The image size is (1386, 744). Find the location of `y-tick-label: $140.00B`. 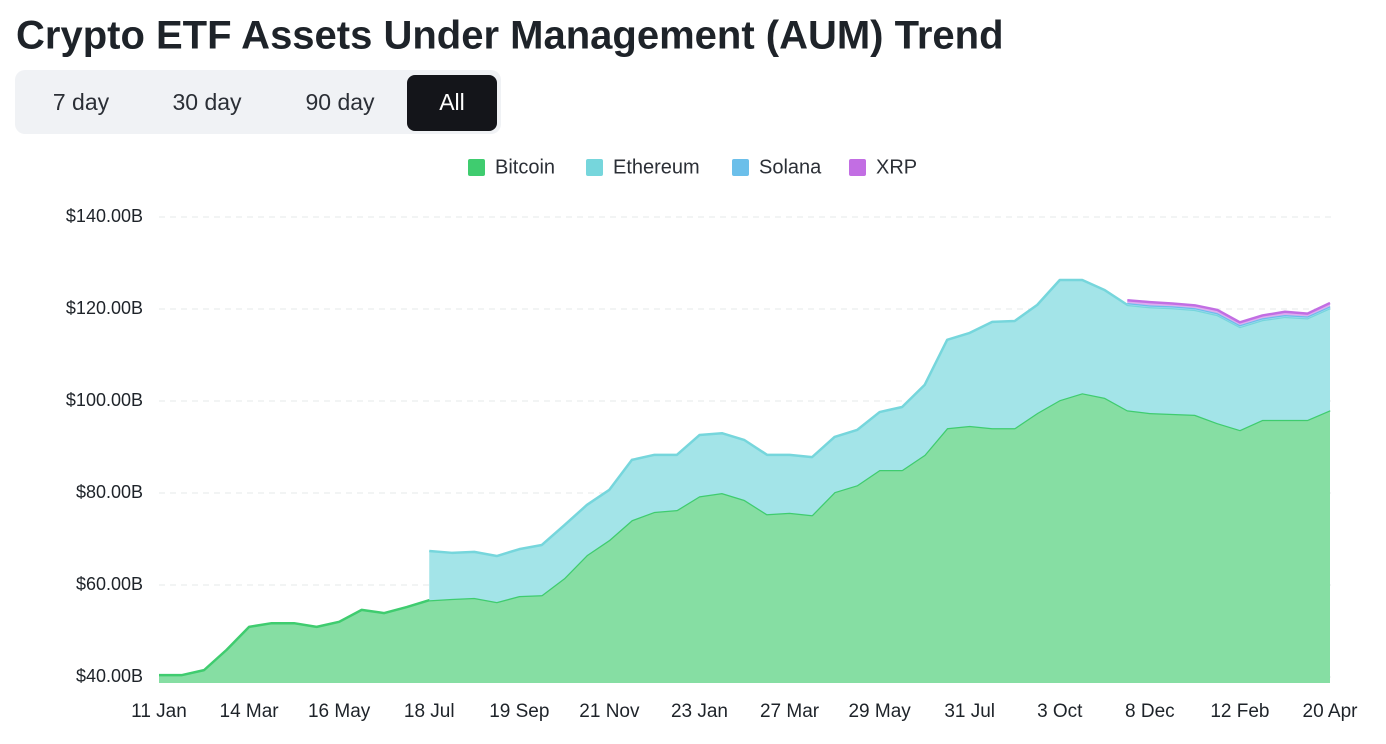

y-tick-label: $140.00B is located at coordinates (104, 216).